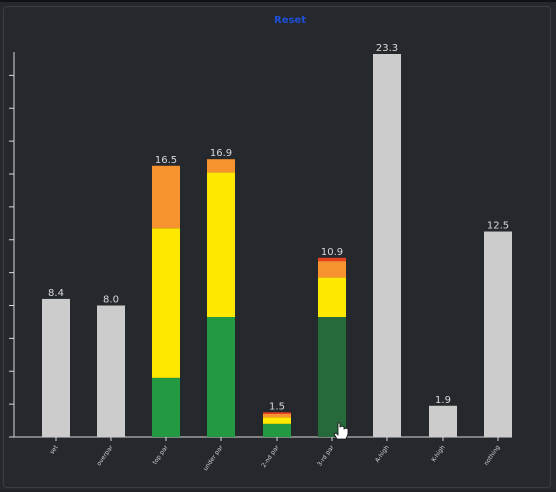 The height and width of the screenshot is (492, 556). I want to click on bar-value-label: 16.5, so click(166, 160).